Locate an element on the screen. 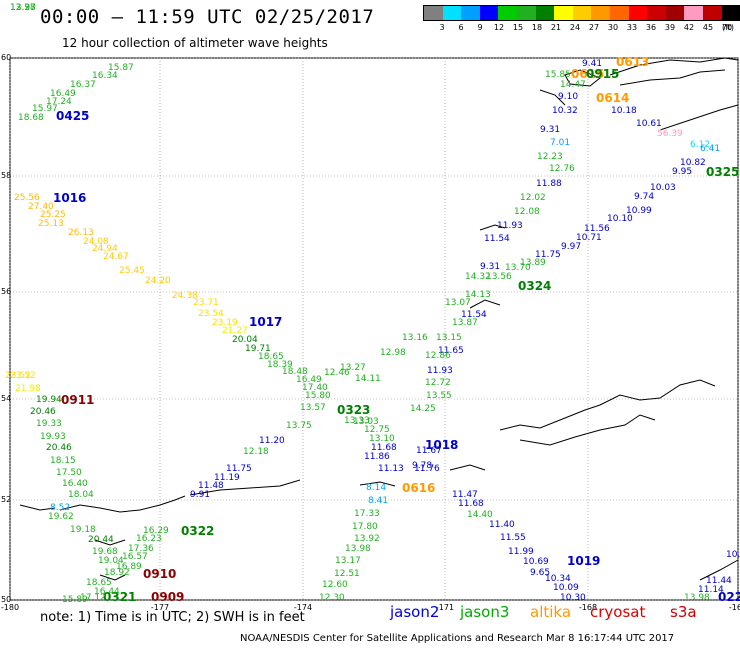  track-time-label: 0321 is located at coordinates (119, 597).